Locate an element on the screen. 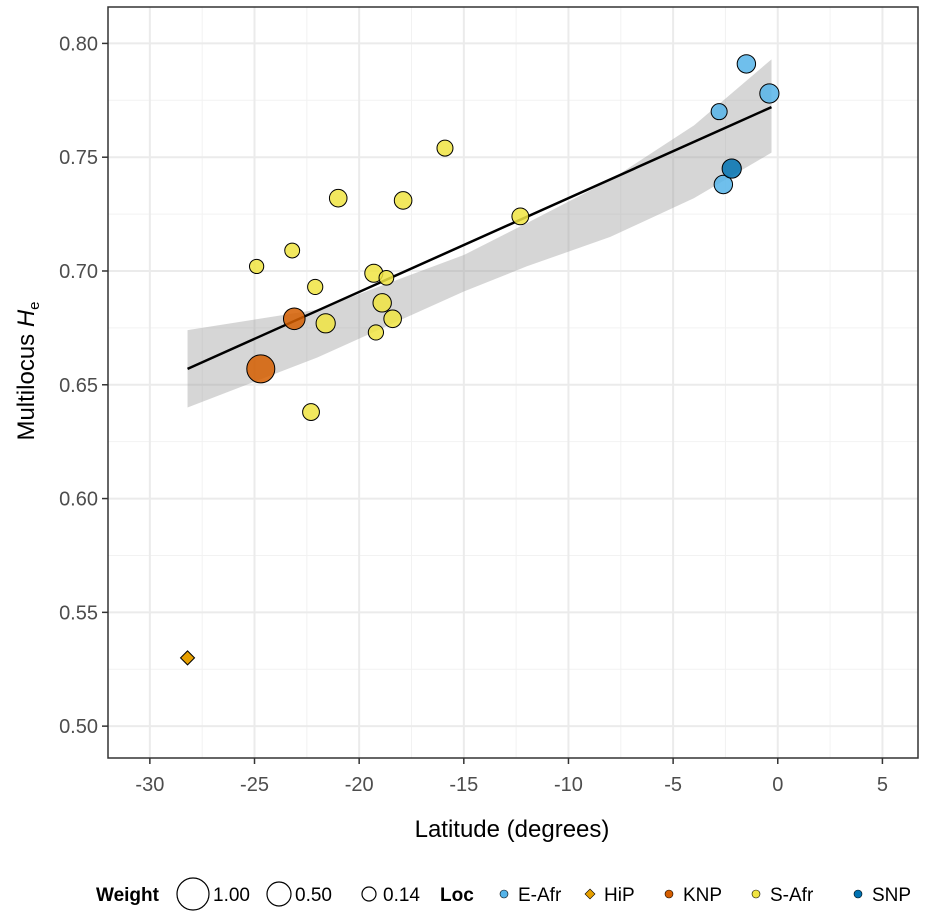 The height and width of the screenshot is (912, 932). legend-weight-label: 0.14 is located at coordinates (401, 895).